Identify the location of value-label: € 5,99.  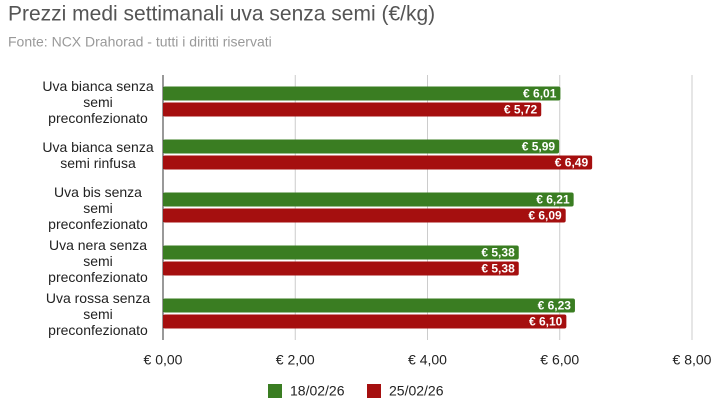
(539, 147).